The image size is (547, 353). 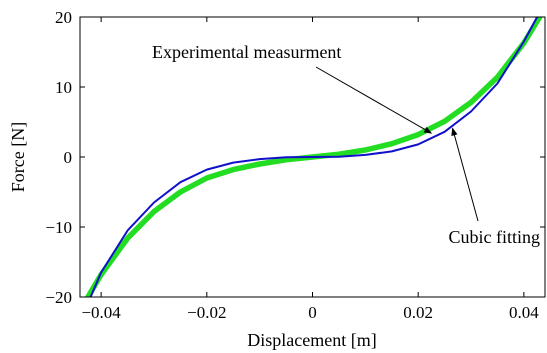 What do you see at coordinates (418, 312) in the screenshot?
I see `x-tick-label: 0.02` at bounding box center [418, 312].